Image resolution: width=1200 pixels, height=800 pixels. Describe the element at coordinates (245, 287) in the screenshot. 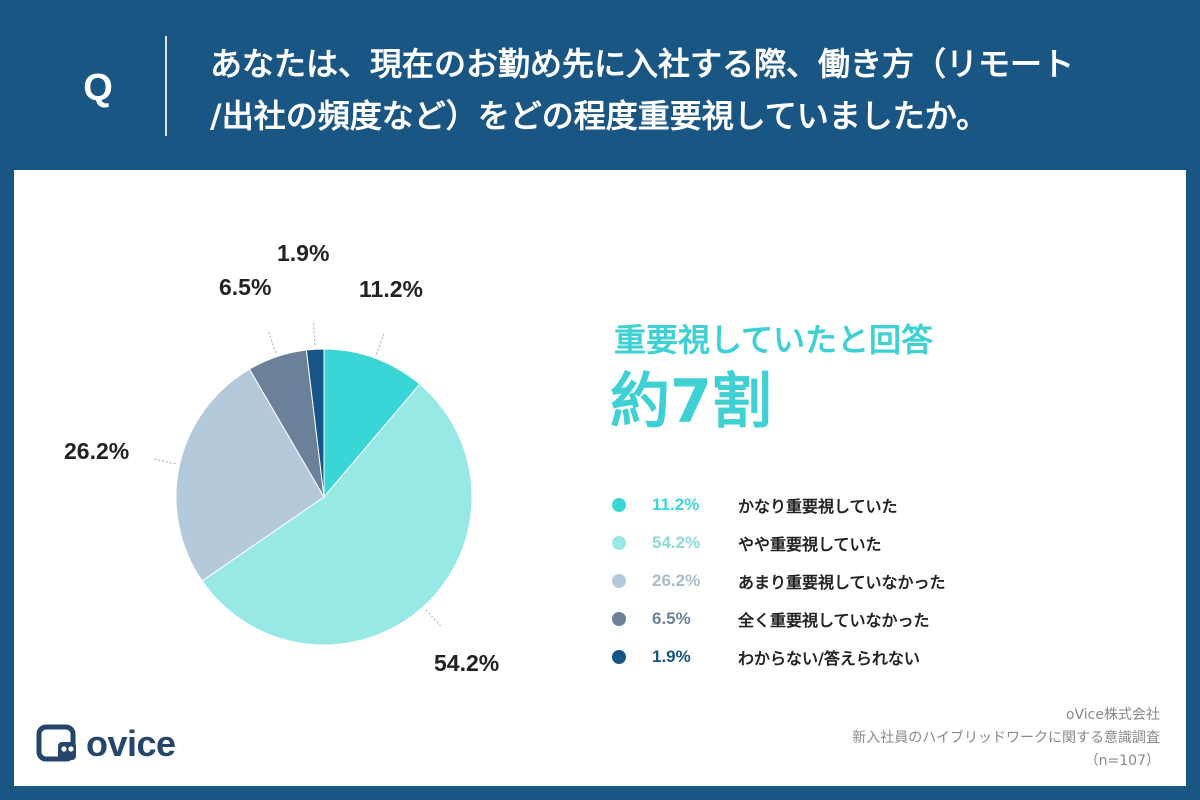

I see `pie-data-label: 6.5%` at that location.